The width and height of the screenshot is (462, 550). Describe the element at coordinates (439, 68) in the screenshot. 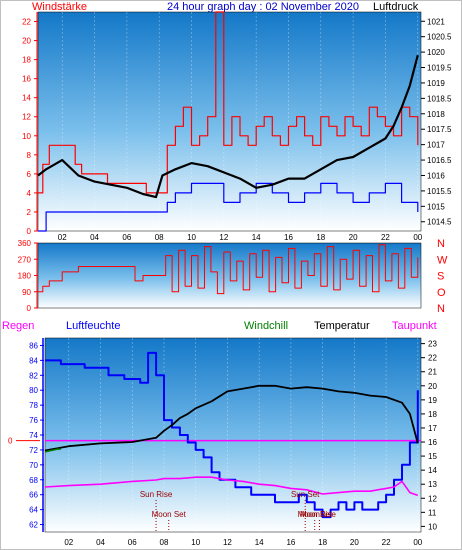

I see `pressure-tick-label: 1019.5` at that location.